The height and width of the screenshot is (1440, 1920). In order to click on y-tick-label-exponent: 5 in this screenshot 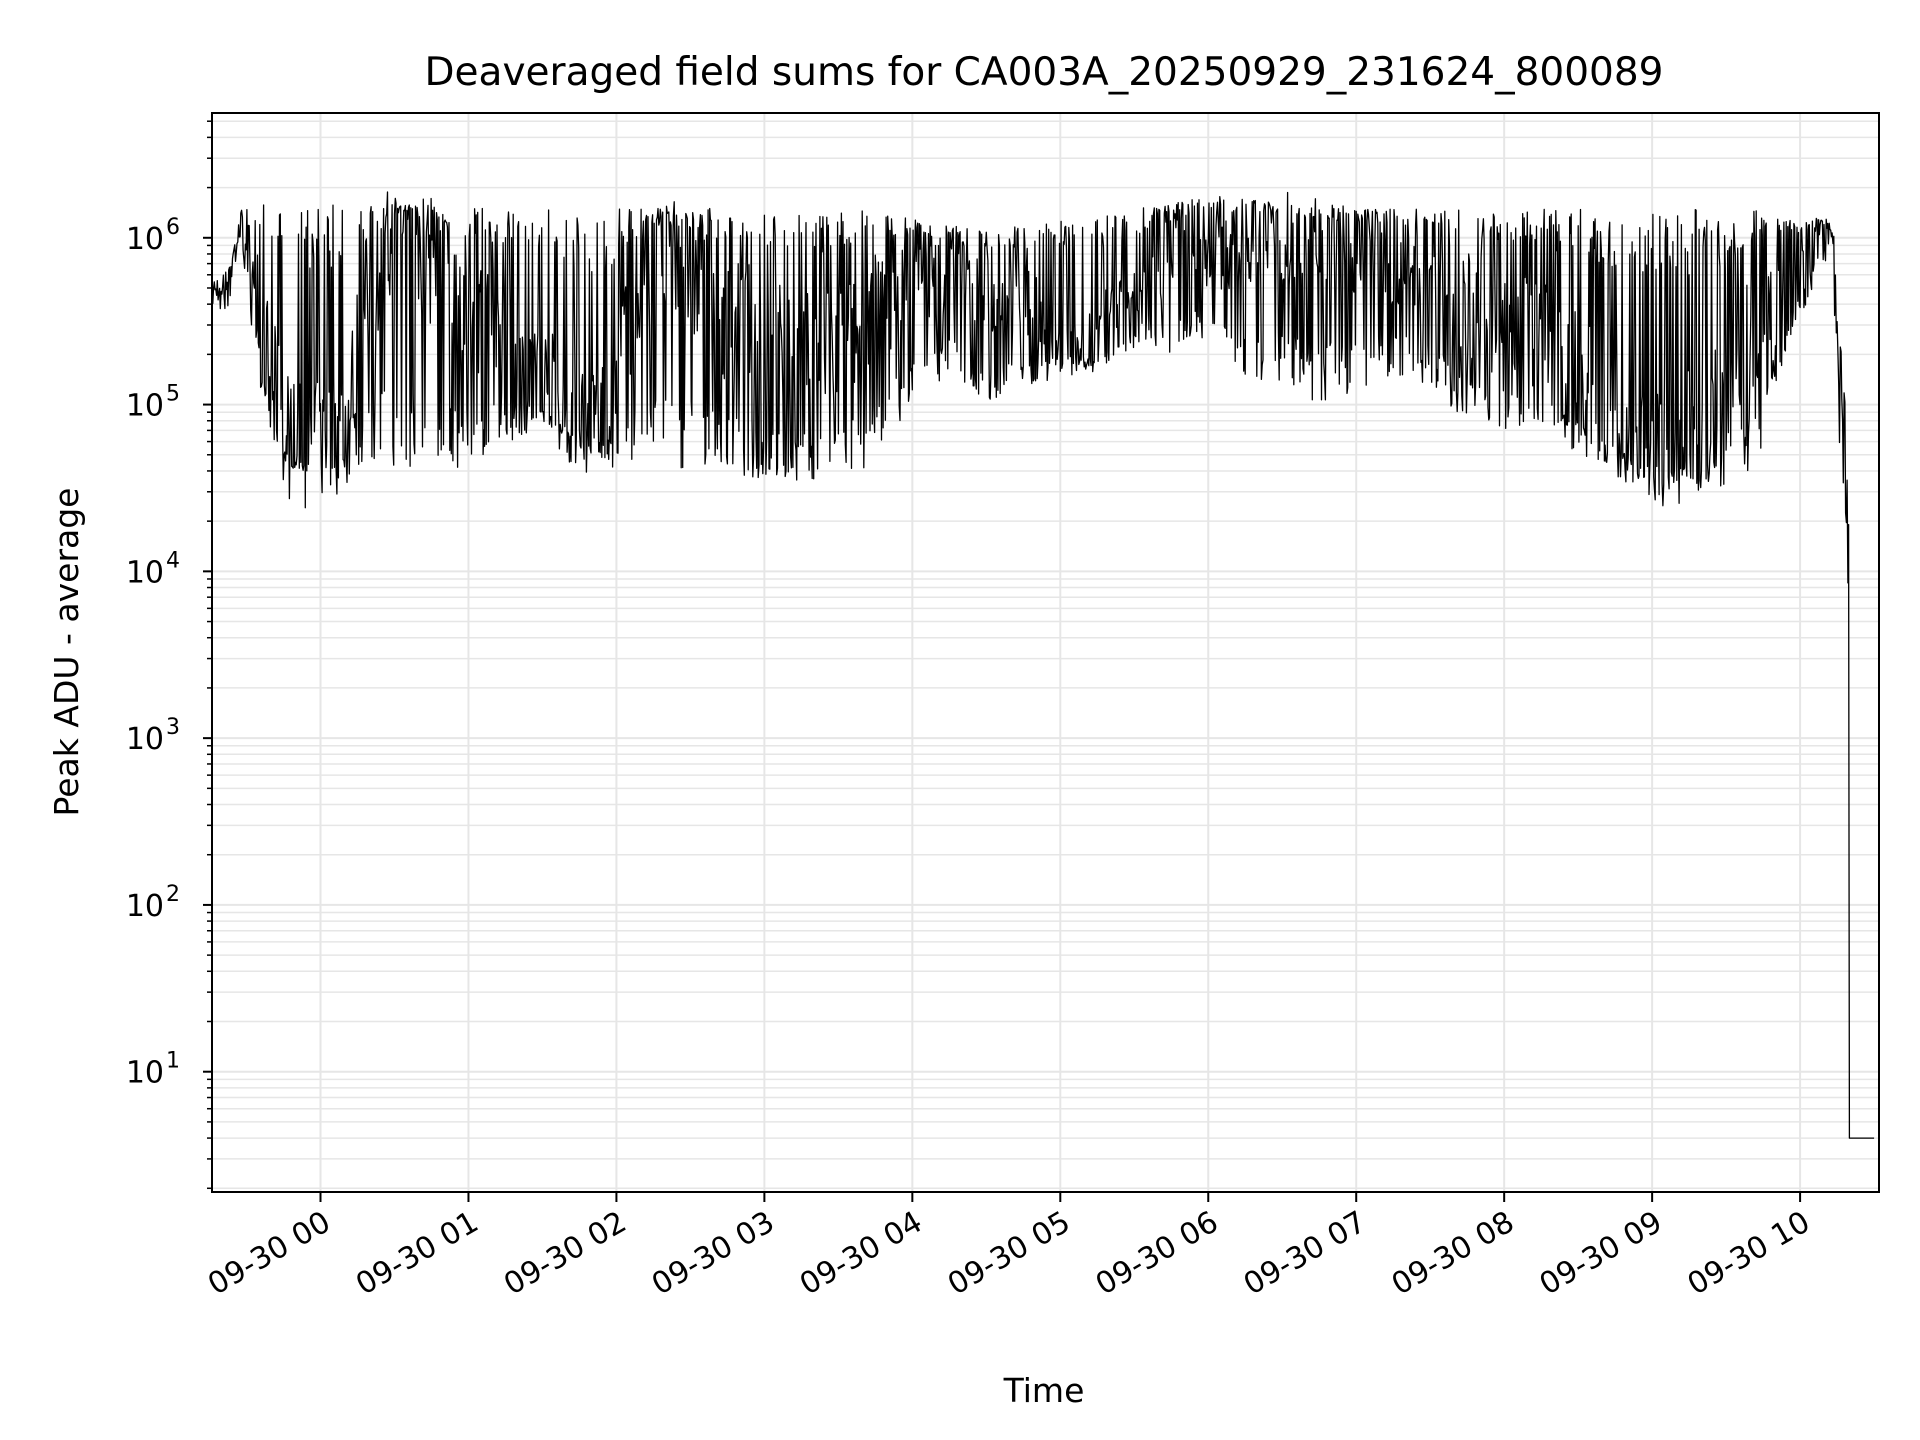, I will do `click(173, 394)`.